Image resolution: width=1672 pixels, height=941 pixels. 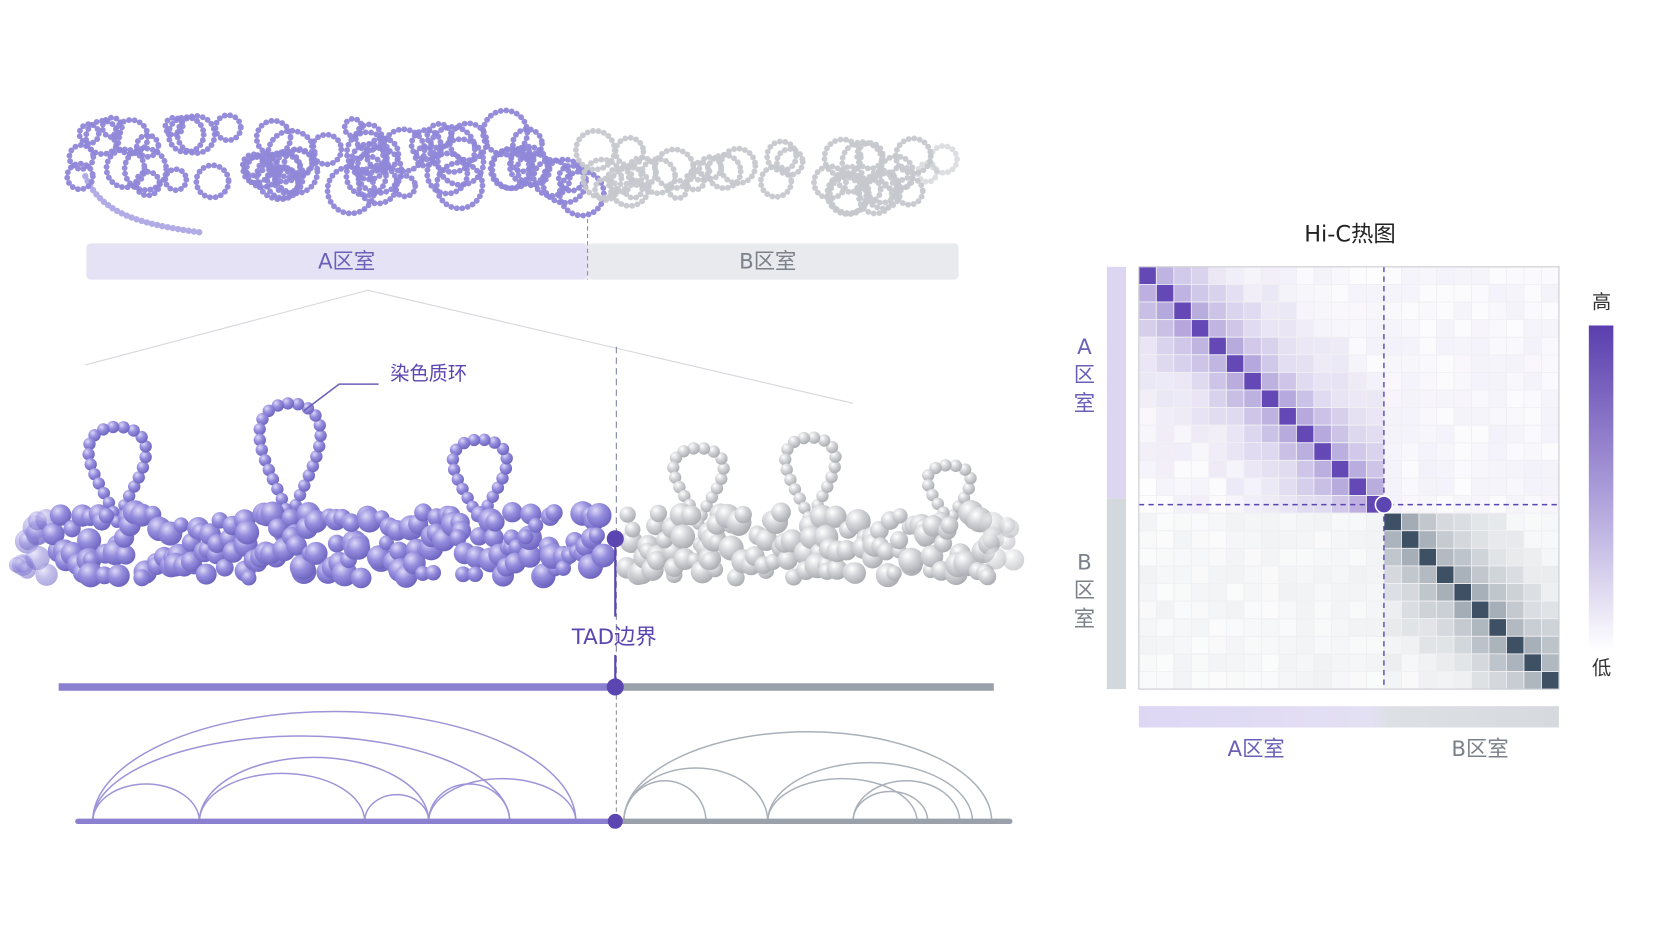 What do you see at coordinates (615, 539) in the screenshot?
I see `boundary-dot` at bounding box center [615, 539].